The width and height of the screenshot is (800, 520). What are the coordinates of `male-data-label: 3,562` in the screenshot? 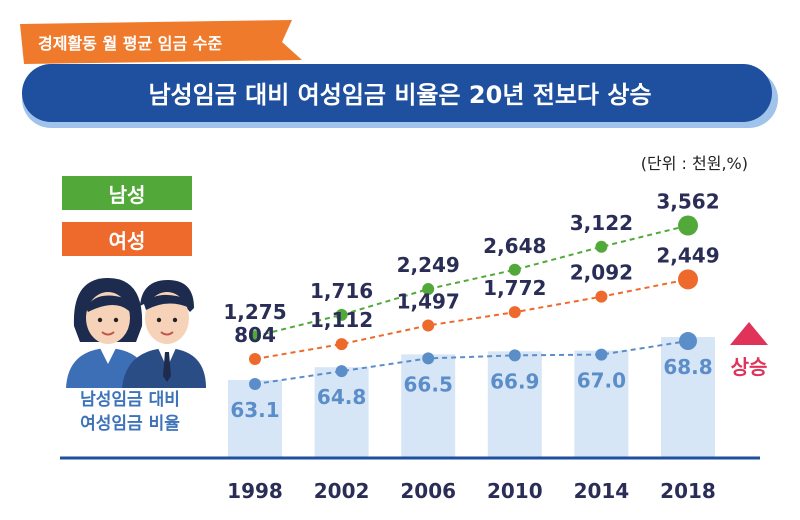 It's located at (687, 202).